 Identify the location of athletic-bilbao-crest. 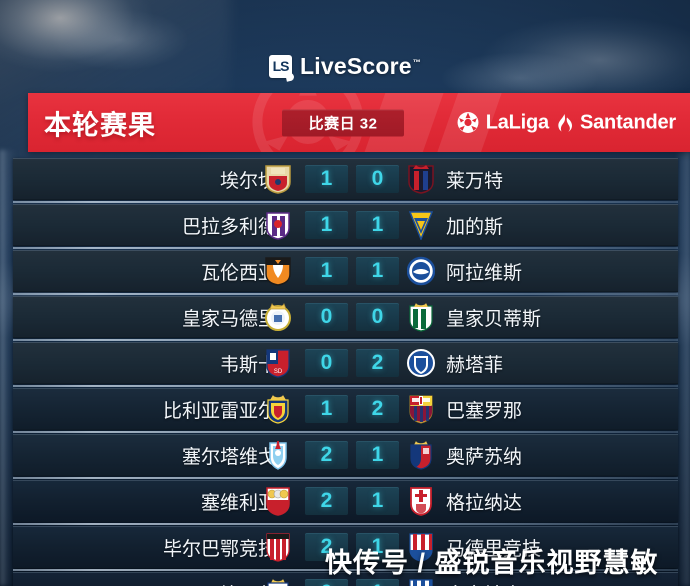
(278, 547).